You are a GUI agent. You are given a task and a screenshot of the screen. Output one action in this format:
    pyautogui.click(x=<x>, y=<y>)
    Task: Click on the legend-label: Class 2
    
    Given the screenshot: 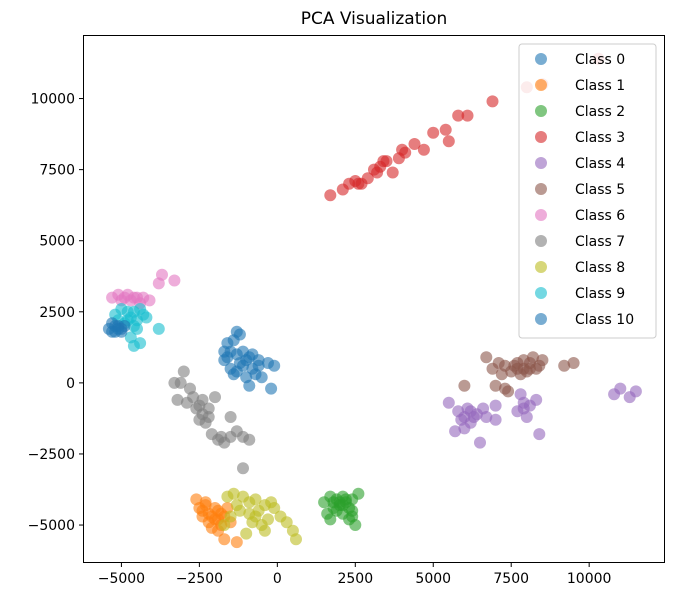 What is the action you would take?
    pyautogui.click(x=600, y=112)
    